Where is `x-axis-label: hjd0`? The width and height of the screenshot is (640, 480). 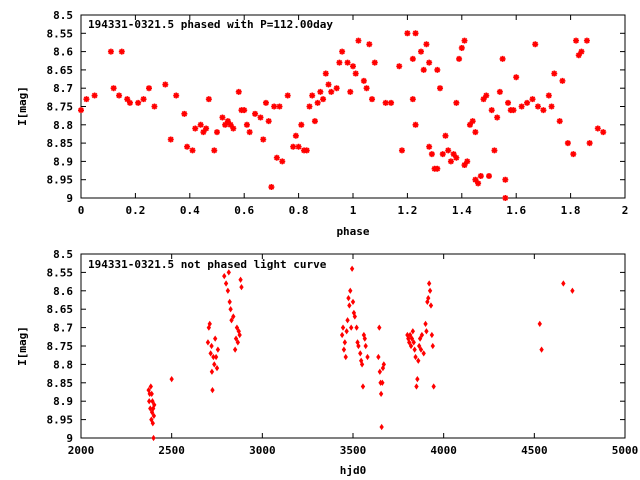
x-axis-label: hjd0 is located at coordinates (353, 470).